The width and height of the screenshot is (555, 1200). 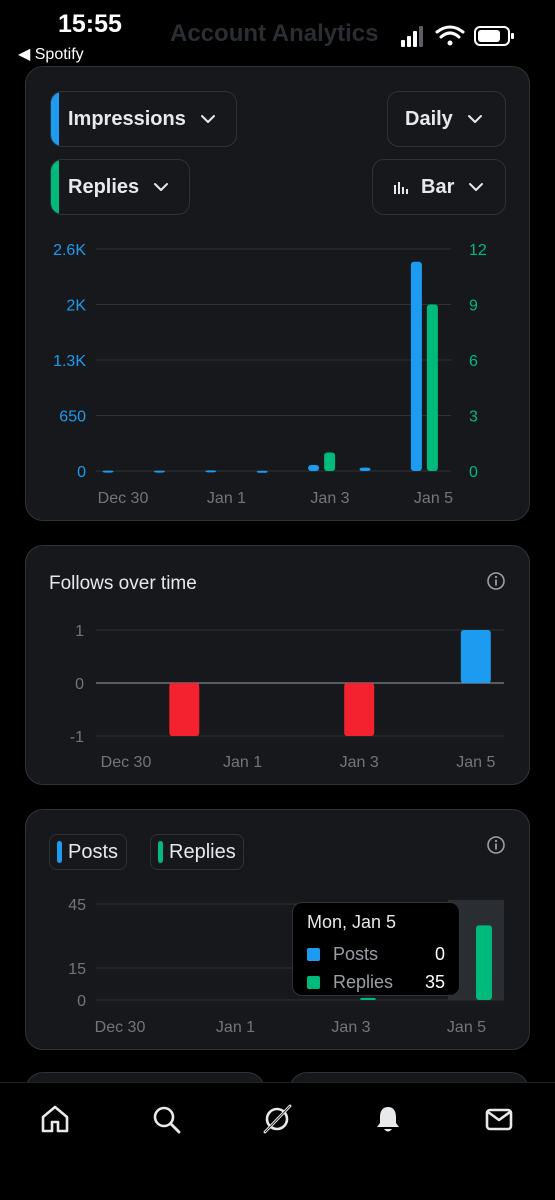 I want to click on legend-replies-label: Replies, so click(x=202, y=851).